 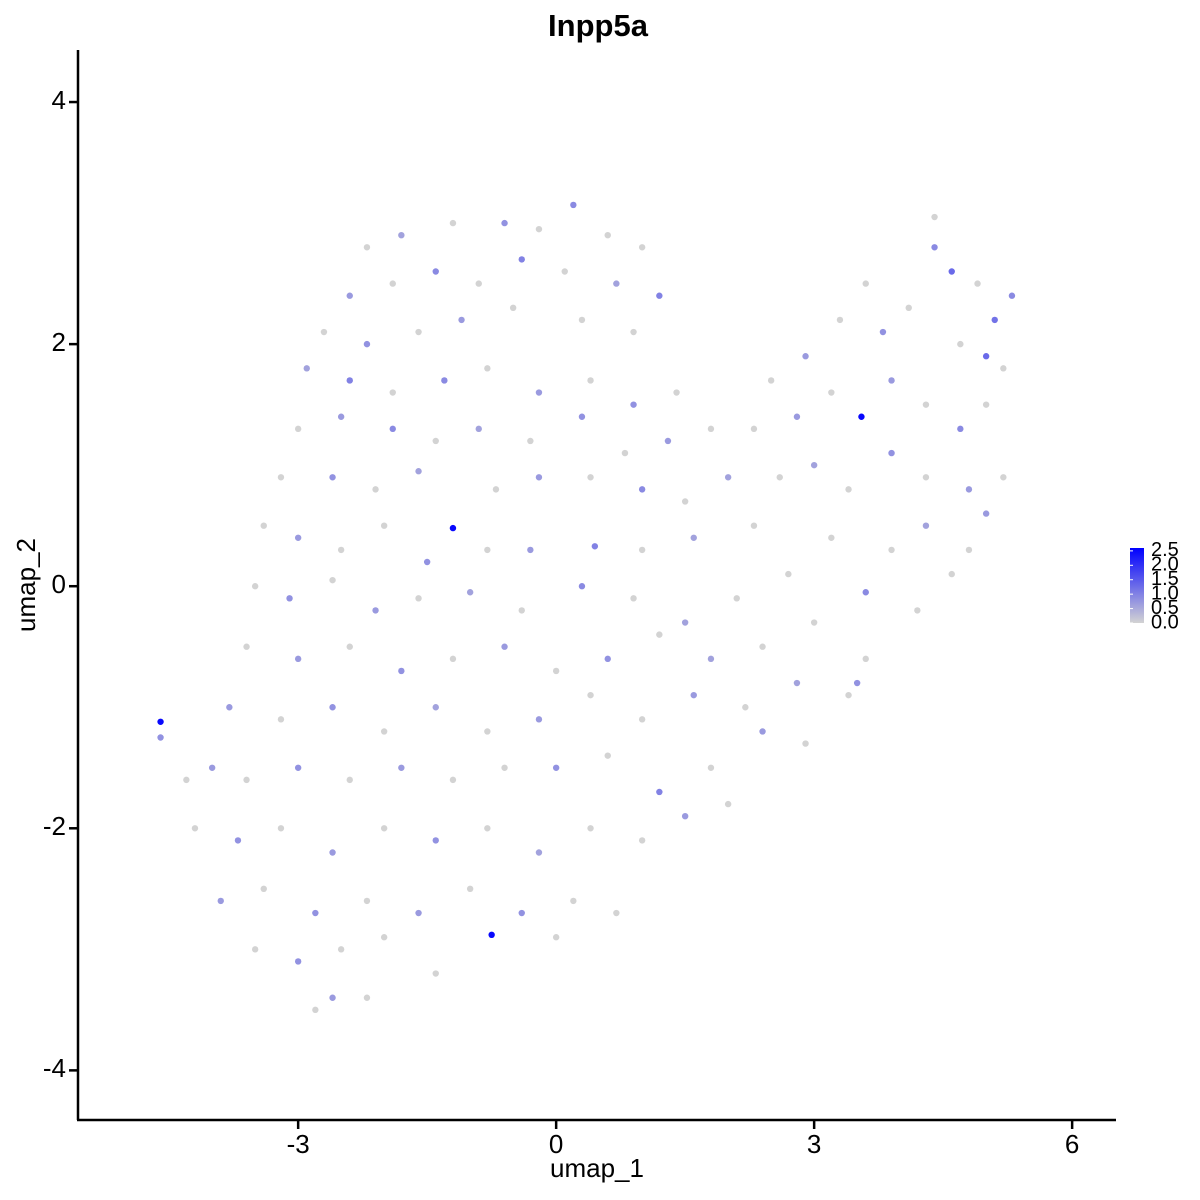 I want to click on y-tick-label: 2, so click(x=59, y=342).